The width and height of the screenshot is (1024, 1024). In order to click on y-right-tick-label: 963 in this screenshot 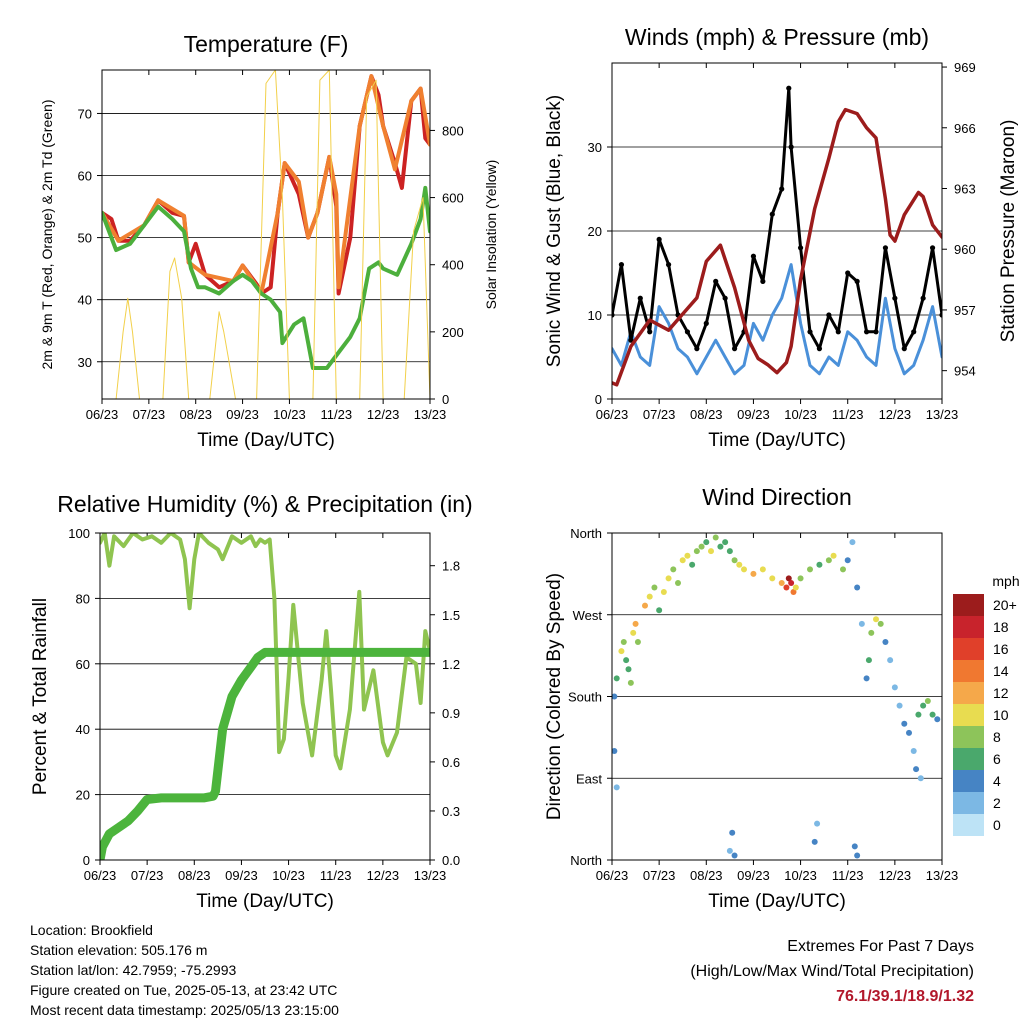, I will do `click(965, 188)`.